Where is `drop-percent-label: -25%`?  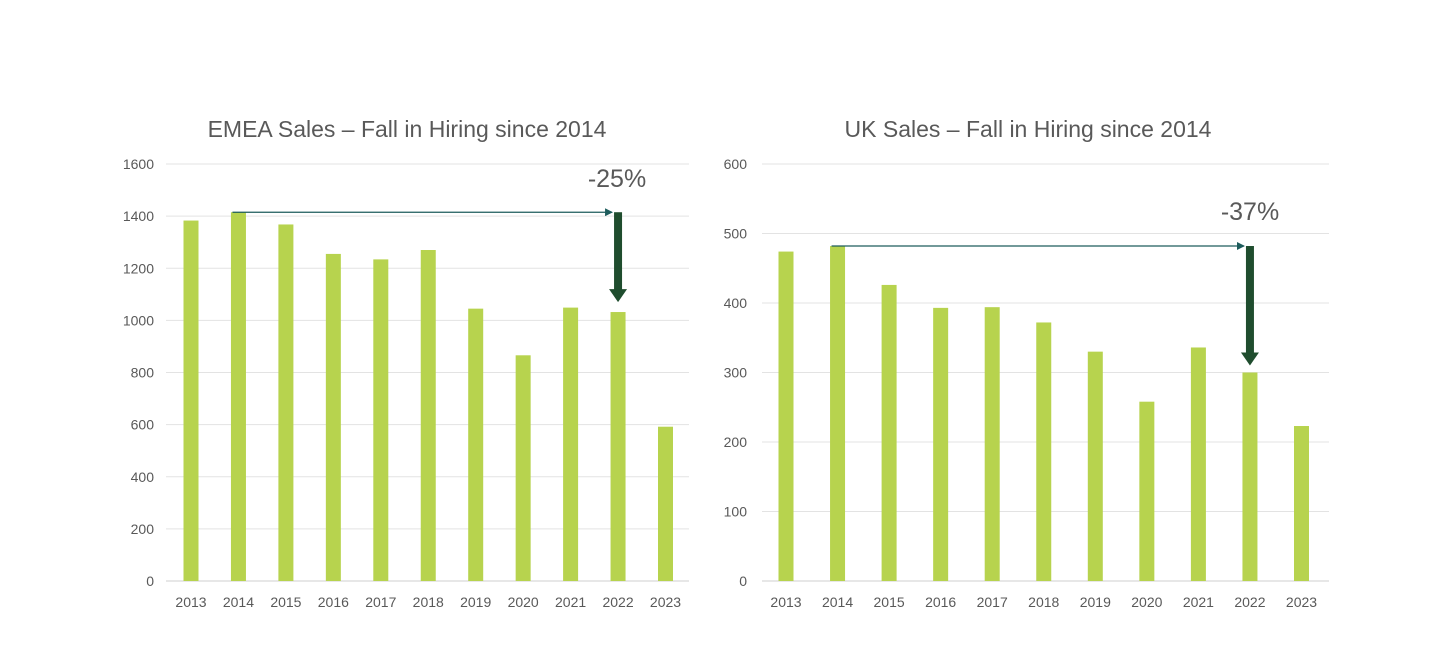 drop-percent-label: -25% is located at coordinates (617, 179).